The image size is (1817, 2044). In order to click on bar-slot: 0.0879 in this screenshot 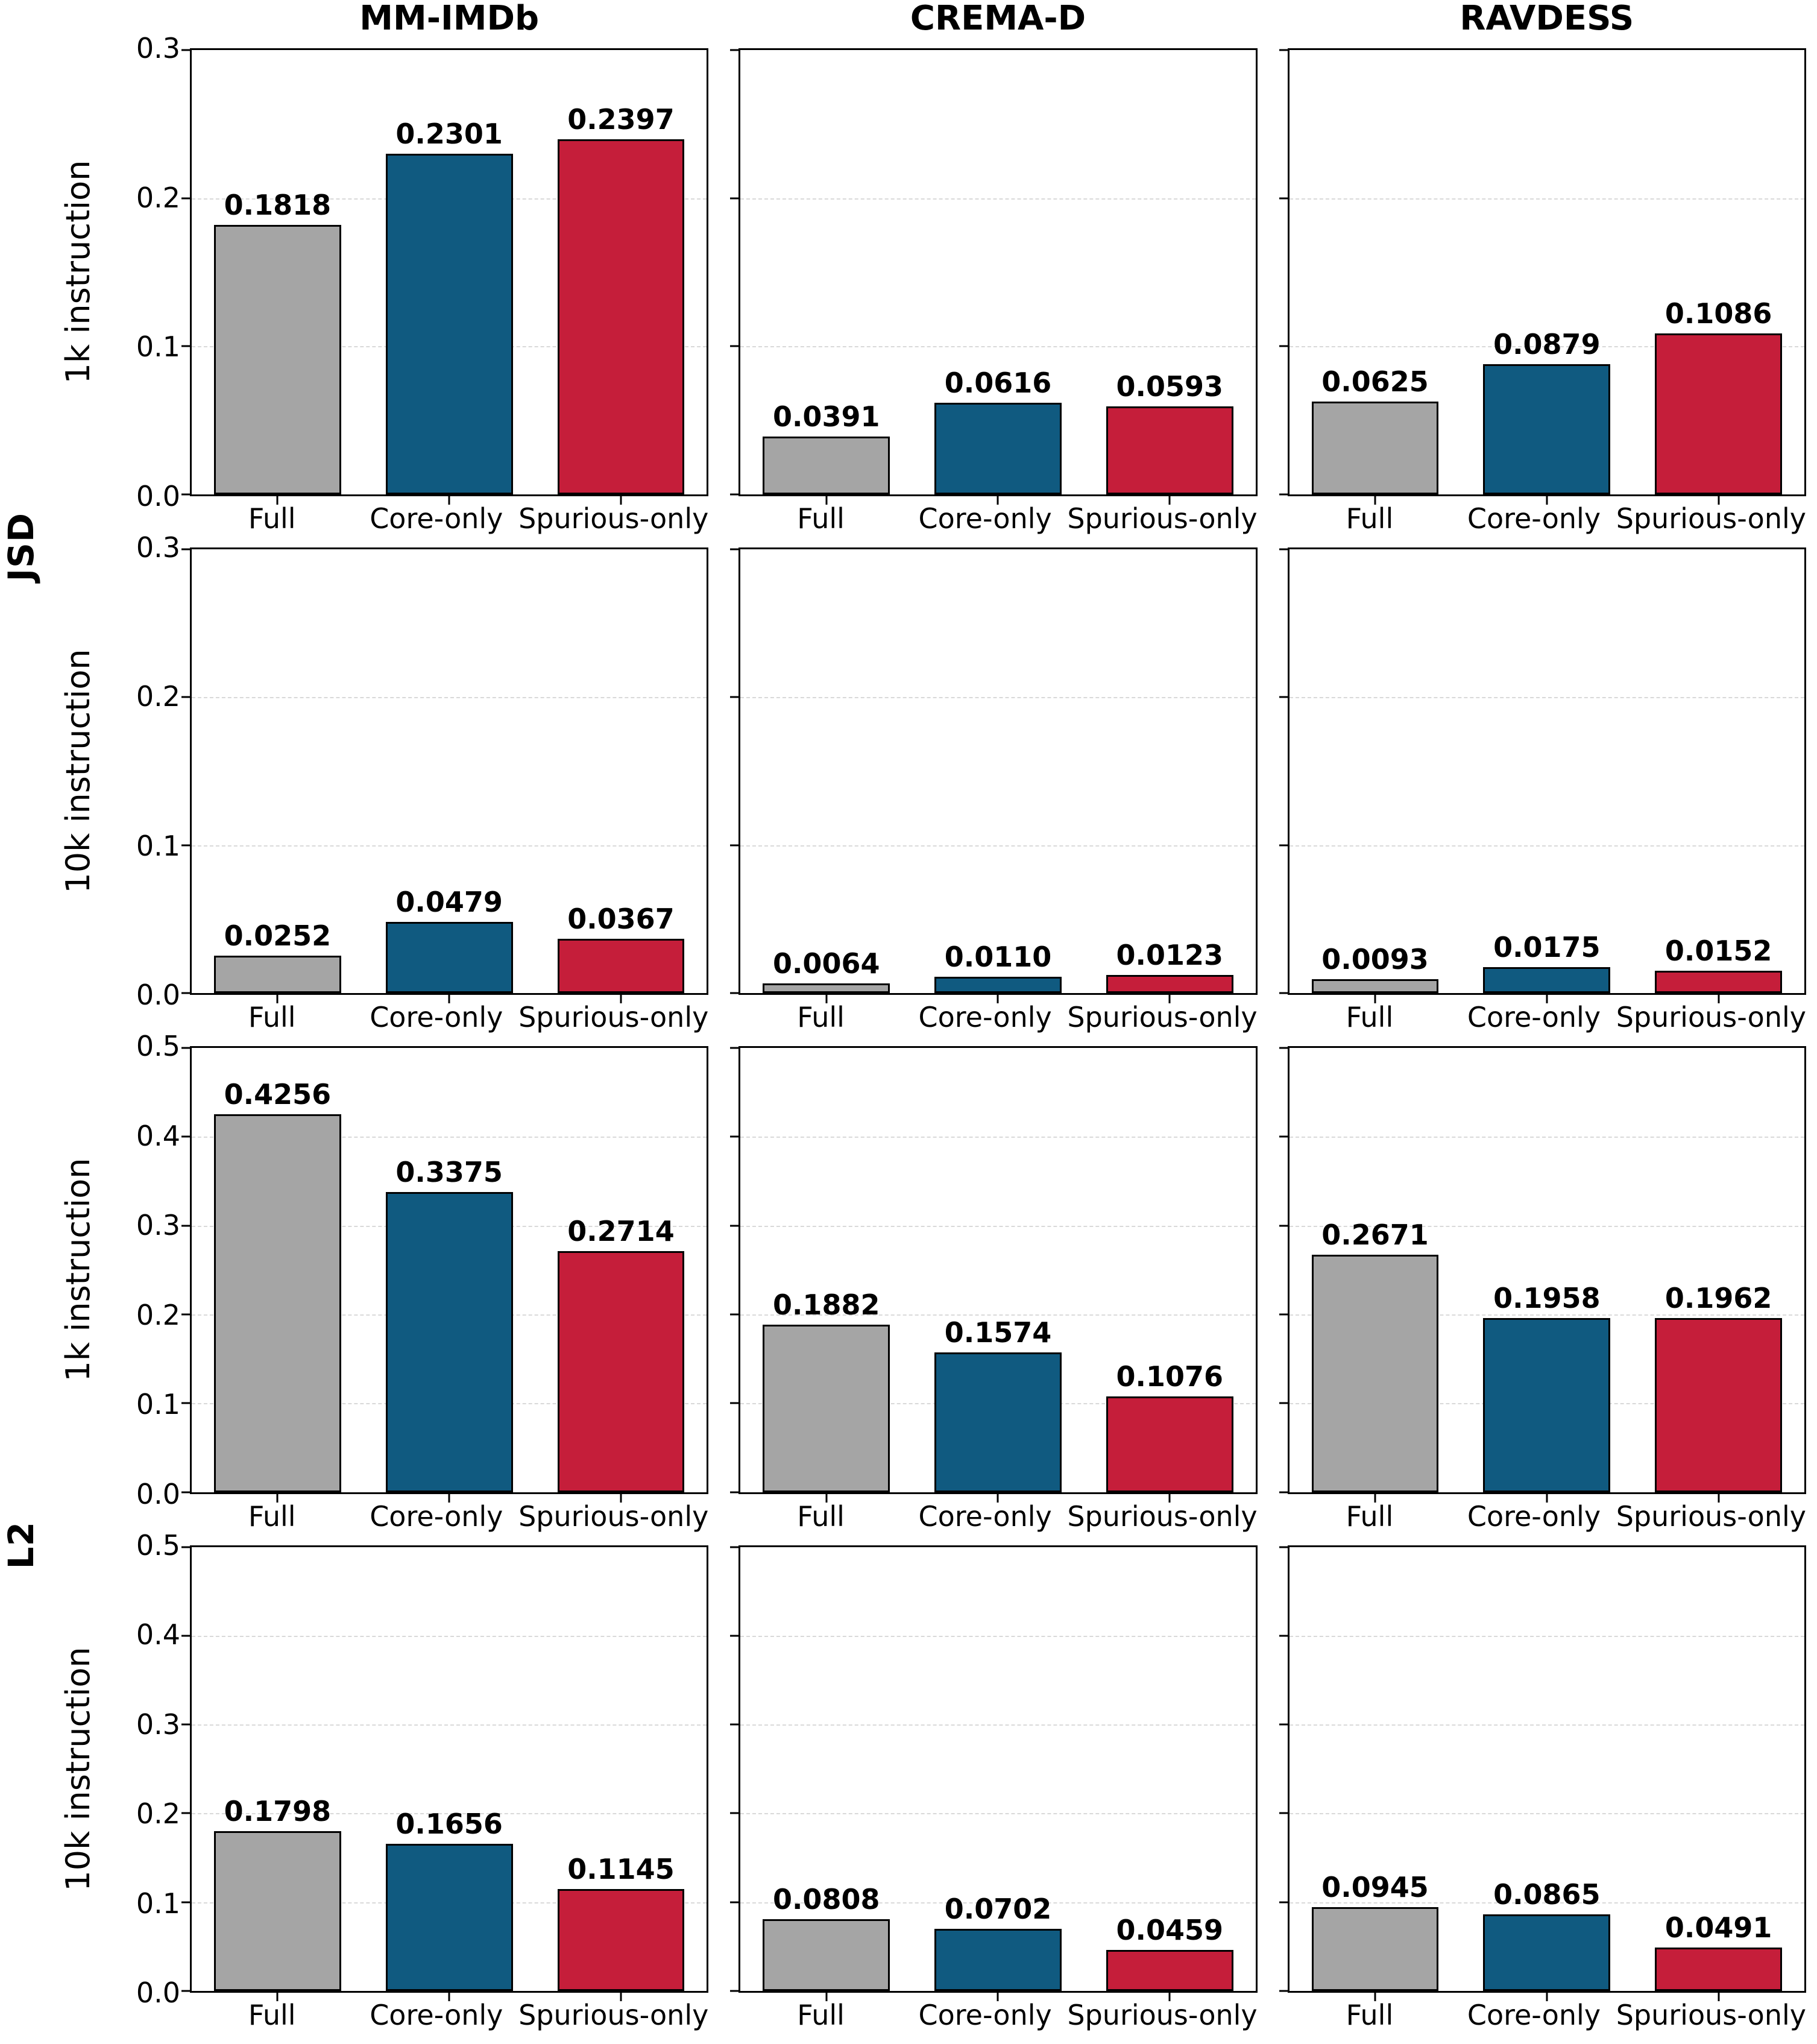, I will do `click(1547, 272)`.